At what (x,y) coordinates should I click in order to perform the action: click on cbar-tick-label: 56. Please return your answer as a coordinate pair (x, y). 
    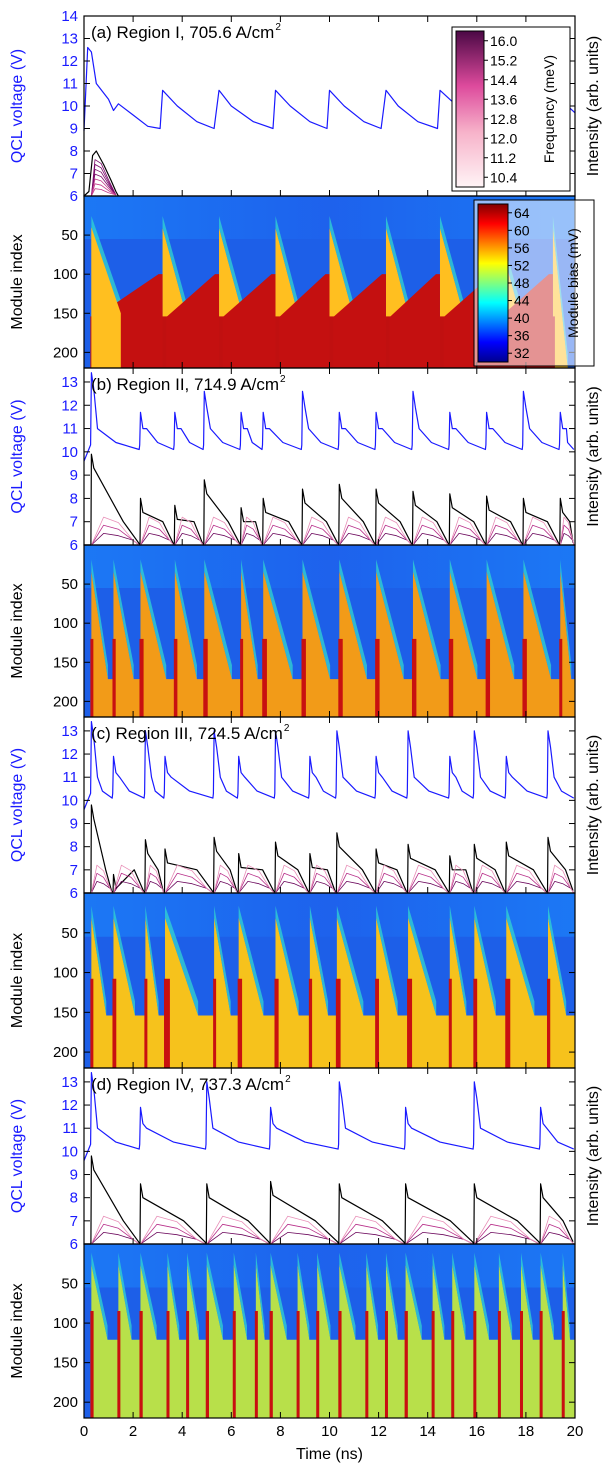
    Looking at the image, I should click on (522, 248).